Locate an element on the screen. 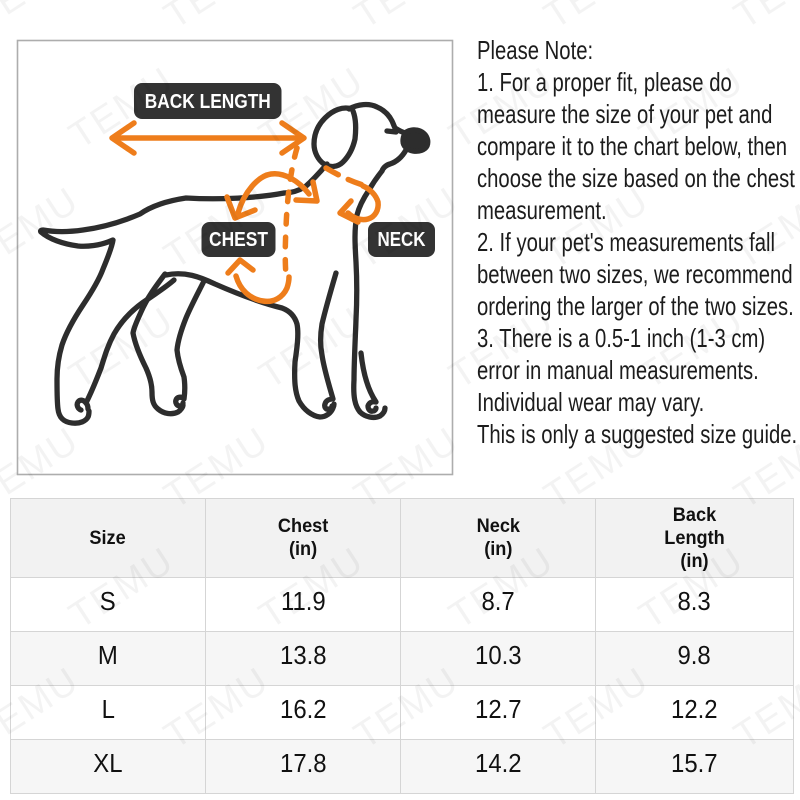  svg-text: CHEST is located at coordinates (238, 240).